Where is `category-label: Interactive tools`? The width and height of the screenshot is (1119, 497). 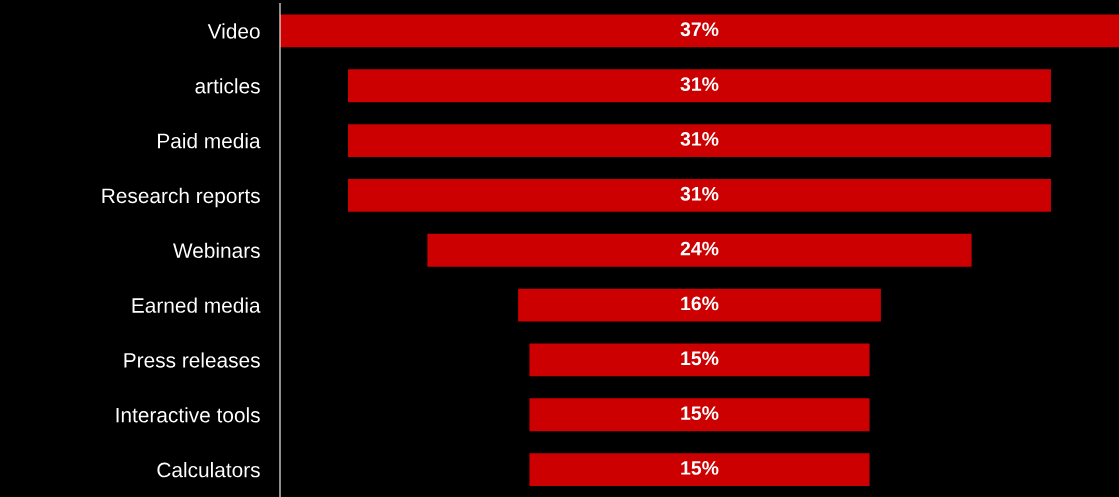
category-label: Interactive tools is located at coordinates (188, 415).